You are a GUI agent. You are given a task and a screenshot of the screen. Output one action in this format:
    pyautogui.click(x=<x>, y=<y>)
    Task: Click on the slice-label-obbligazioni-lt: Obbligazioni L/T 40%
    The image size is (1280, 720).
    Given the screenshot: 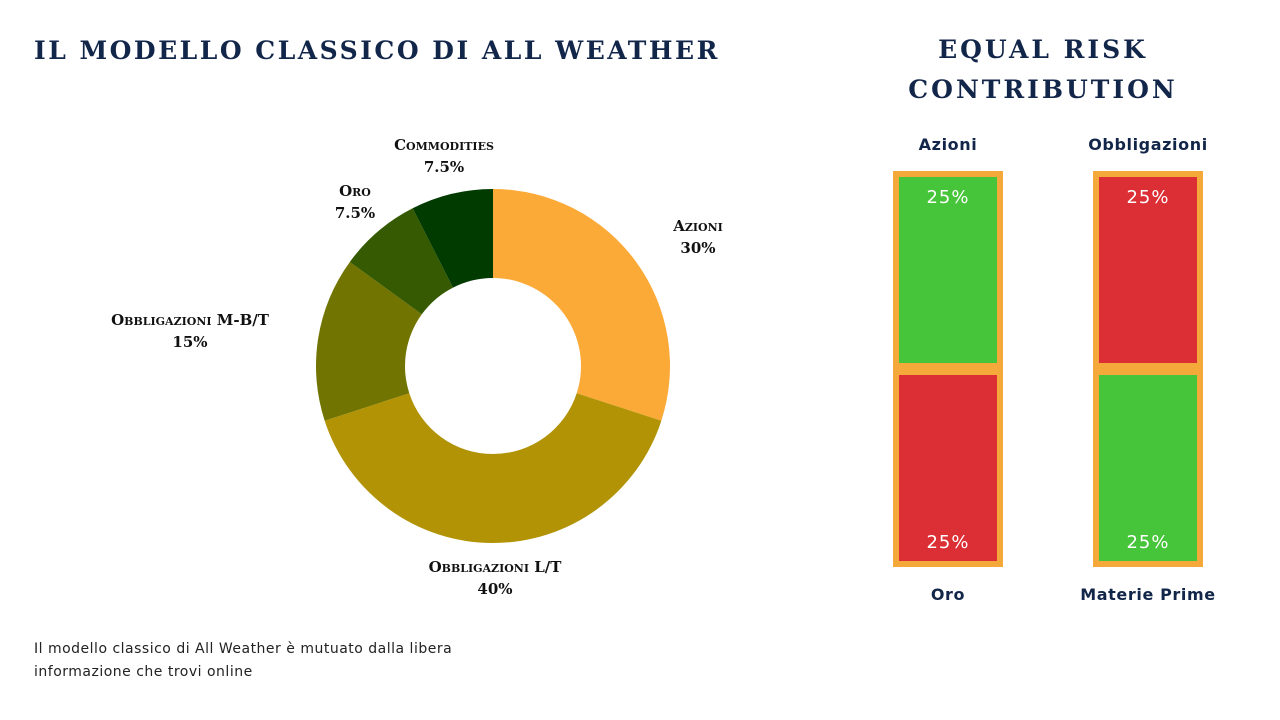 What is the action you would take?
    pyautogui.click(x=495, y=578)
    